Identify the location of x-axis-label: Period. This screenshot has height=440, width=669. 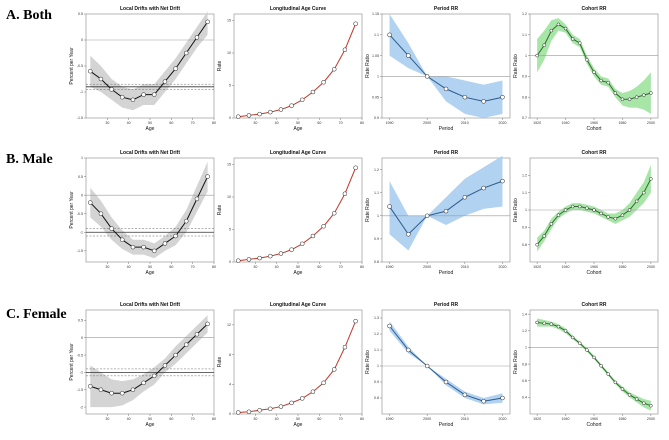
(446, 129).